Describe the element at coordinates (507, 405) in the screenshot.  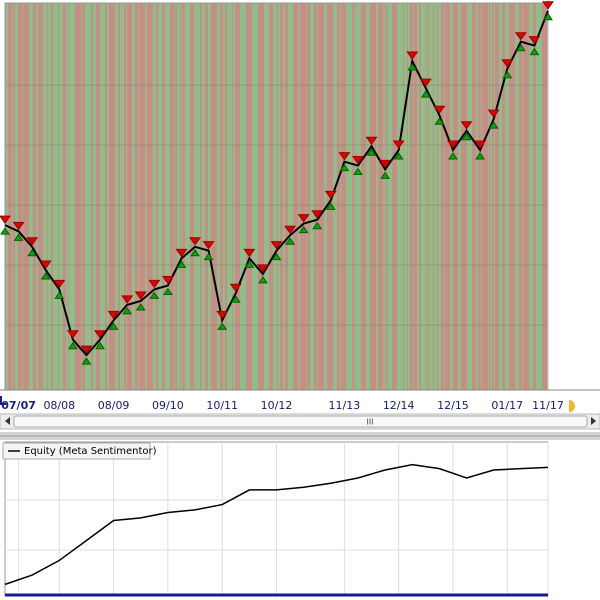
I see `x-tick-label: 01/17` at that location.